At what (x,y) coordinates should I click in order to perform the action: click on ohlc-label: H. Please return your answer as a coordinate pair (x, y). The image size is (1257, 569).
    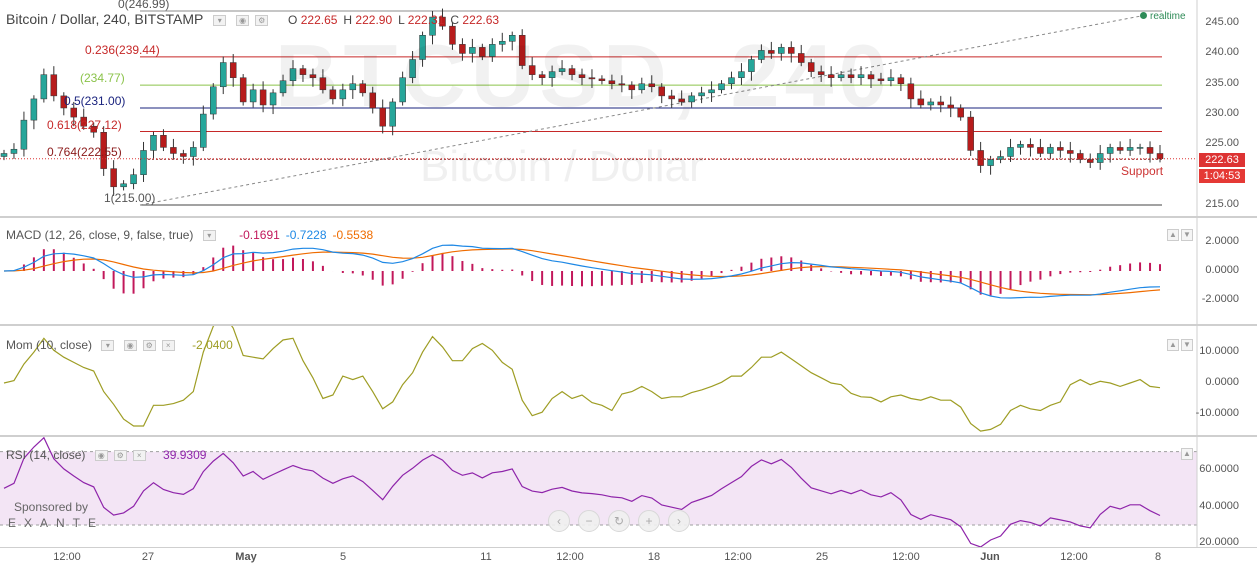
    Looking at the image, I should click on (349, 20).